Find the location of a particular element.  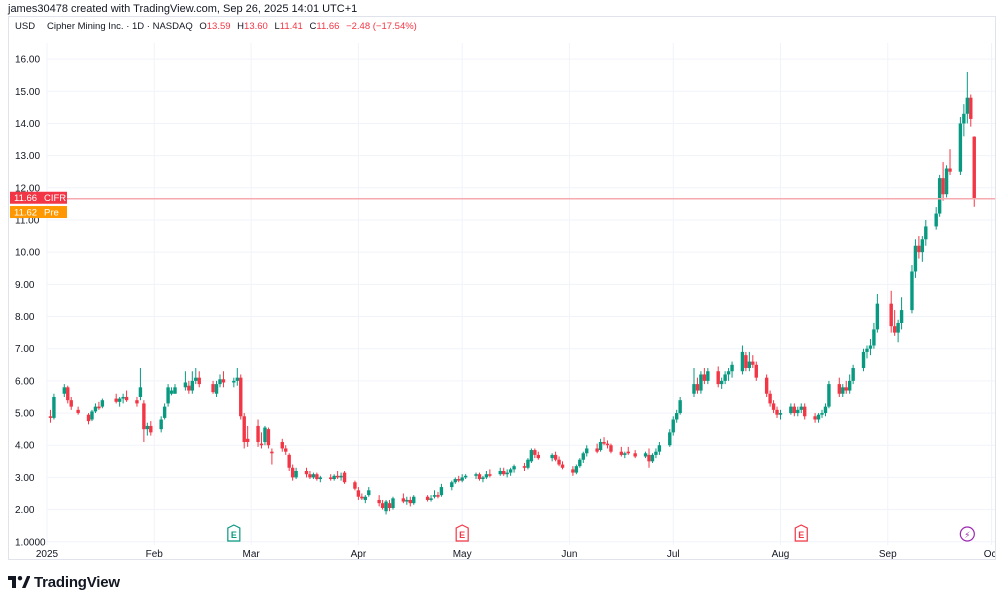

x-tick-label: Feb is located at coordinates (155, 554).